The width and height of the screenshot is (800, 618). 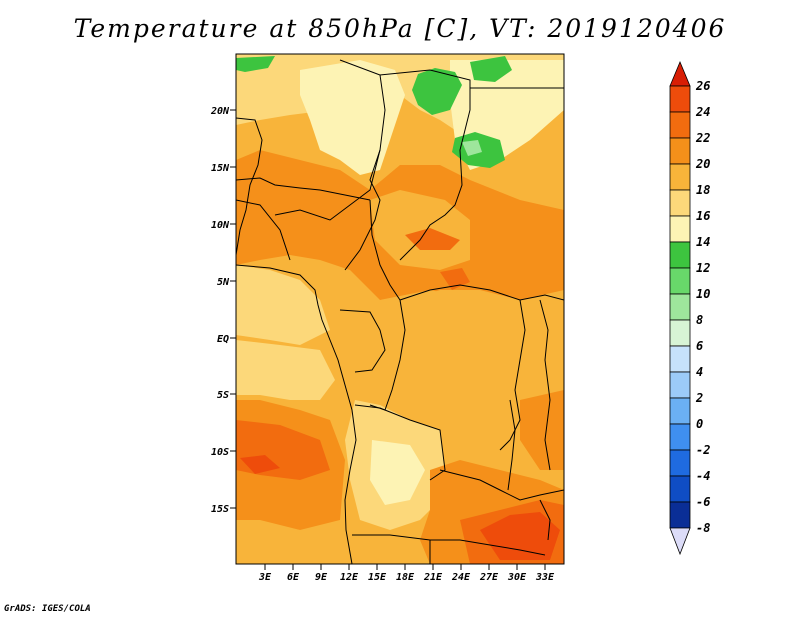 What do you see at coordinates (285, 370) in the screenshot?
I see `field-16-18-atlantic` at bounding box center [285, 370].